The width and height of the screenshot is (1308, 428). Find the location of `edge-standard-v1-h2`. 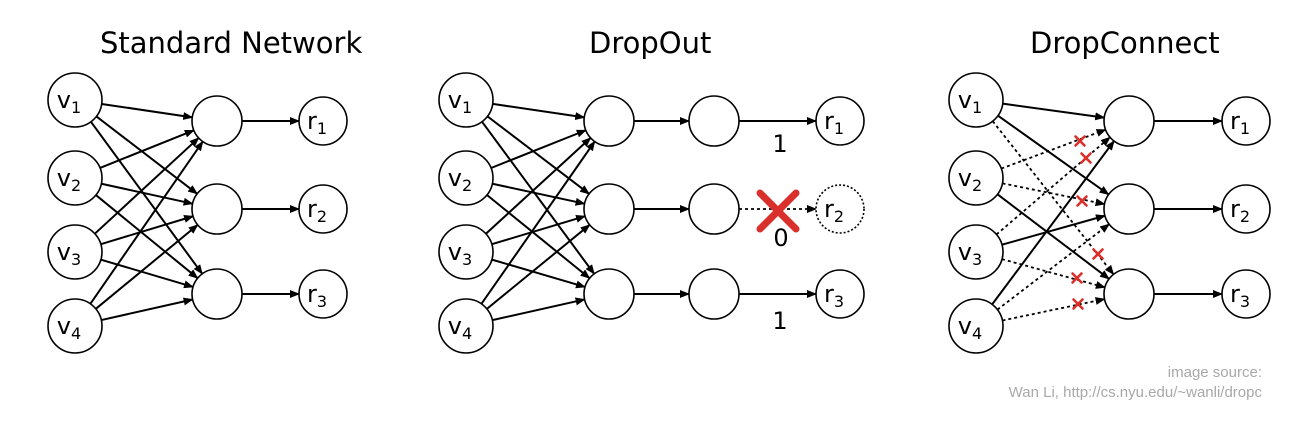

edge-standard-v1-h2 is located at coordinates (146, 155).